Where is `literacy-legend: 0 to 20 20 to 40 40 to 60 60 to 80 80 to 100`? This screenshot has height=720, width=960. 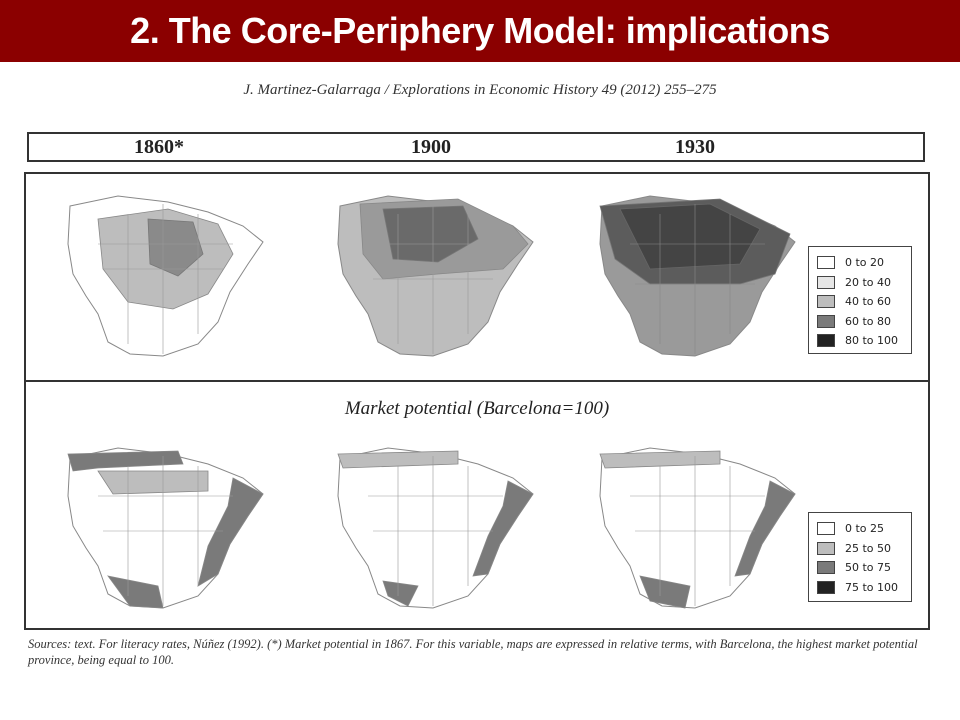 literacy-legend: 0 to 20 20 to 40 40 to 60 60 to 80 80 to 100 is located at coordinates (860, 300).